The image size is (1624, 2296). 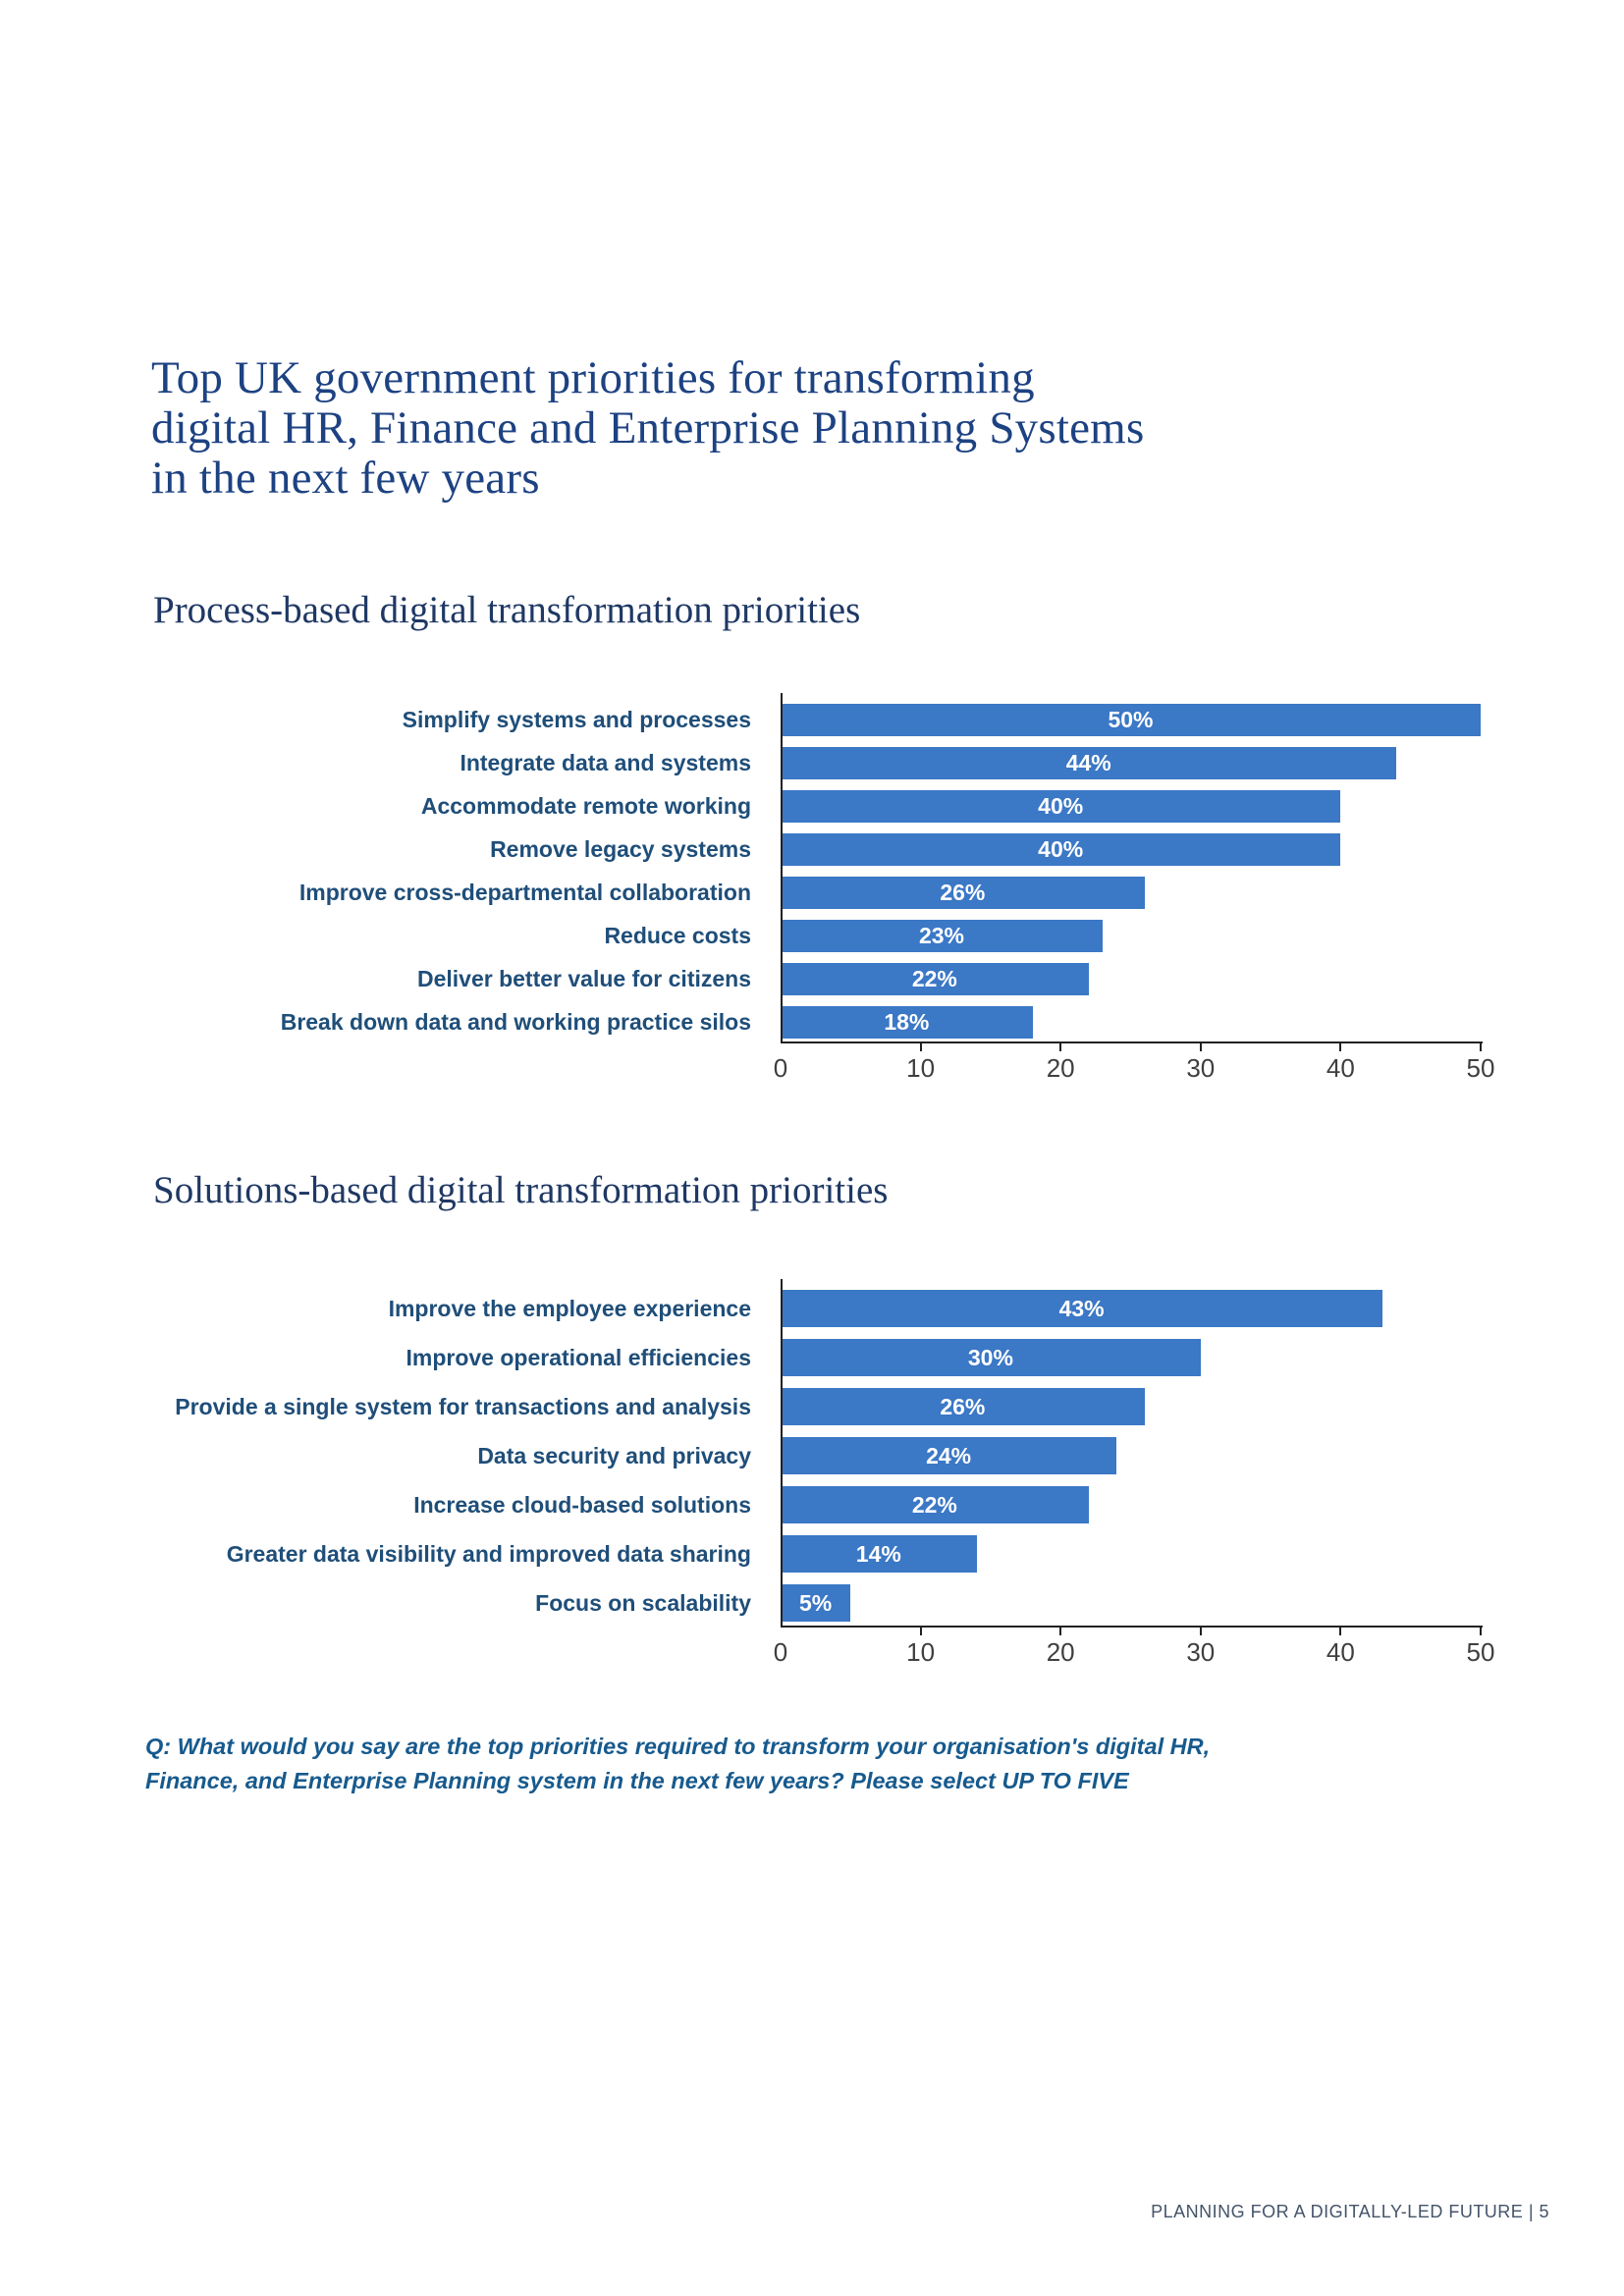 I want to click on bar-track: 44%, so click(x=1131, y=762).